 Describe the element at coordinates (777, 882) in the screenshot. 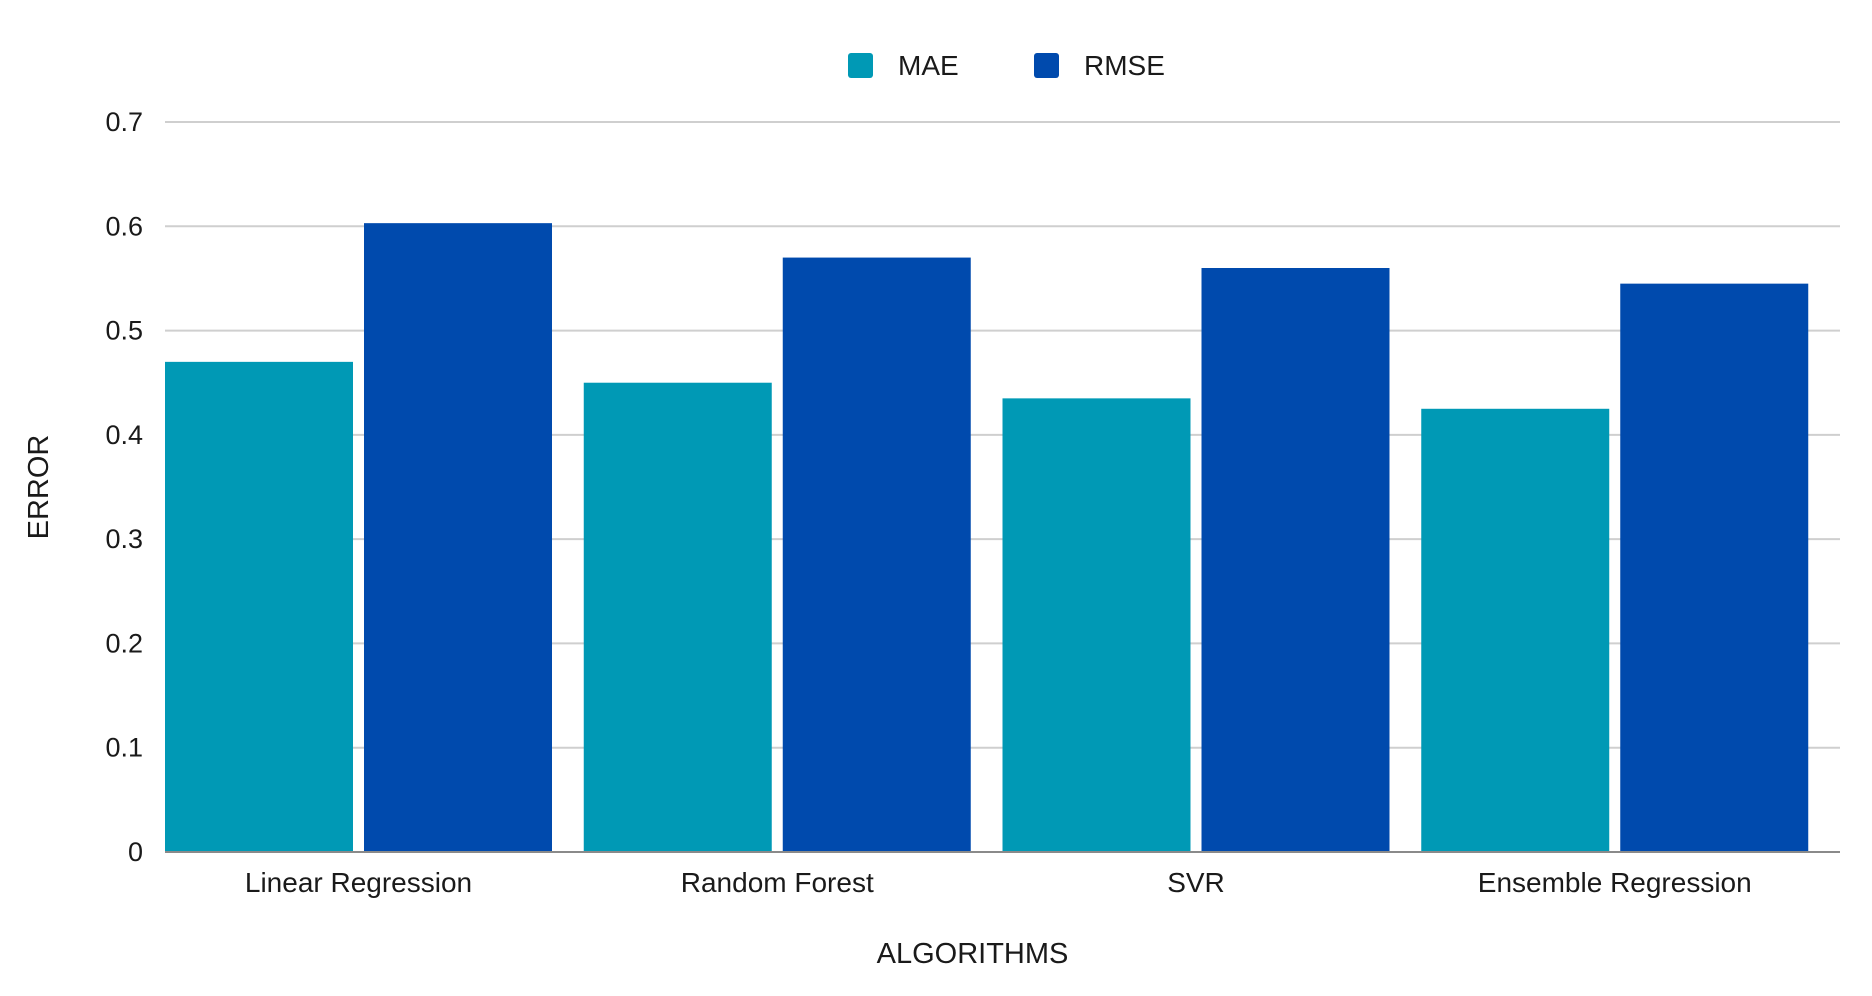

I see `x-tick-label: Random Forest` at that location.